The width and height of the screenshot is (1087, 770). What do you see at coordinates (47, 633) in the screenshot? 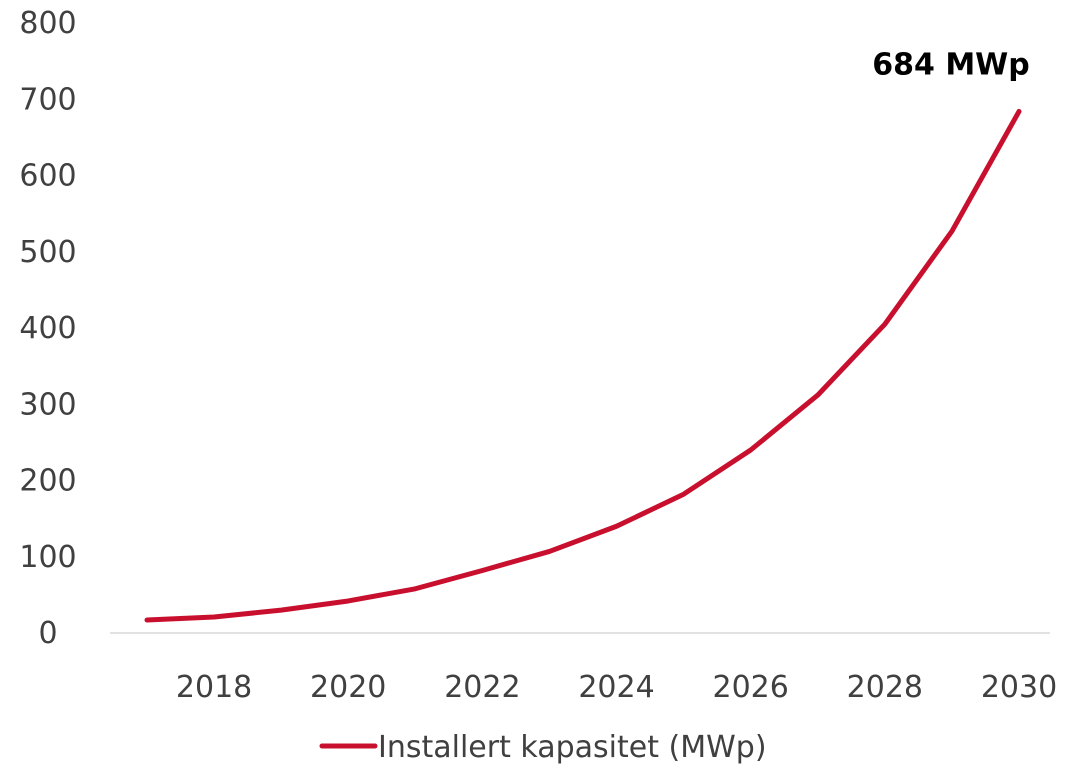
I see `y-tick-label: 0` at bounding box center [47, 633].